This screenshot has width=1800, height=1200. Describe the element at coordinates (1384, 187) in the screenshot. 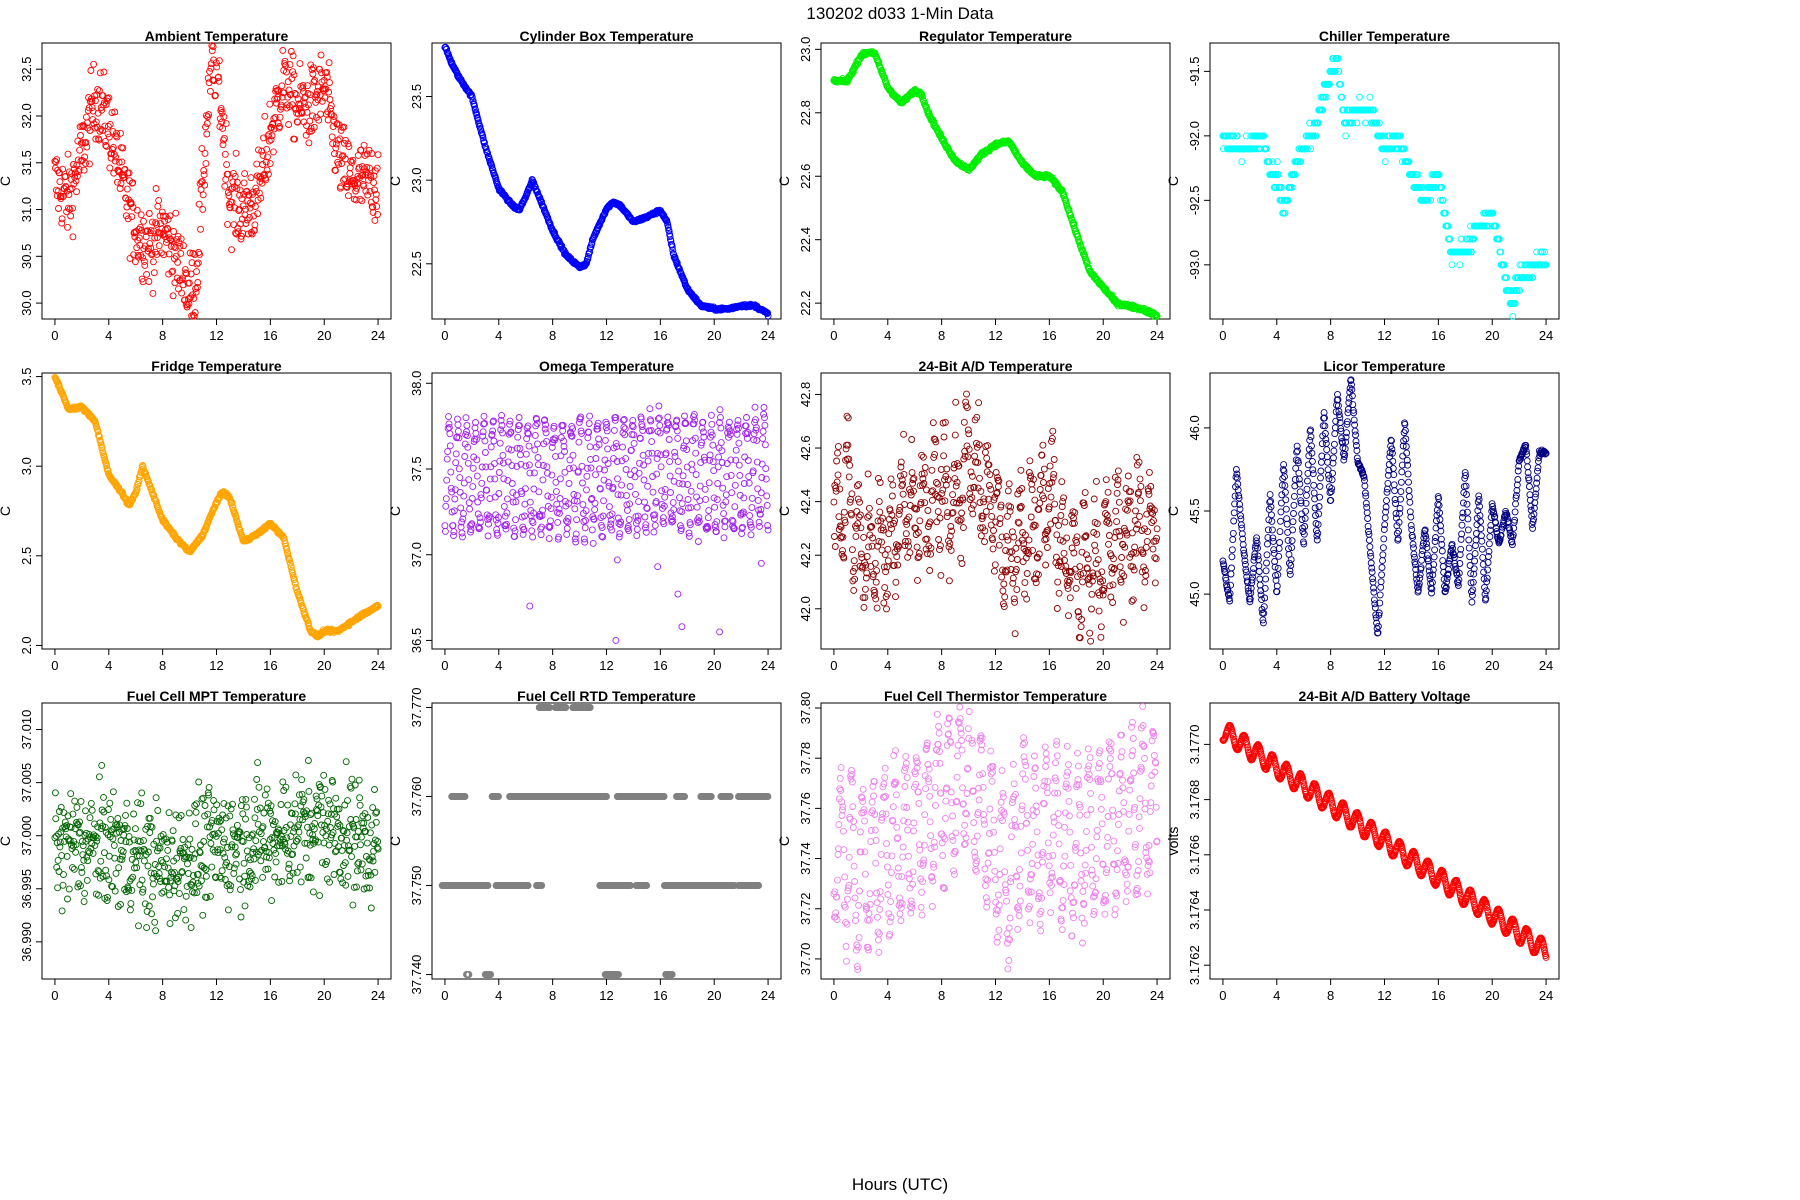

I see `chart-chiller-temperature-points` at that location.